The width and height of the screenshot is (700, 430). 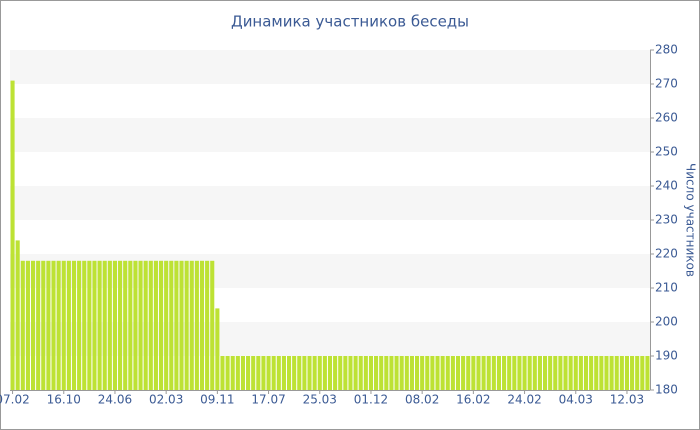 I want to click on chart-title: Динамика участников беседы, so click(x=350, y=22).